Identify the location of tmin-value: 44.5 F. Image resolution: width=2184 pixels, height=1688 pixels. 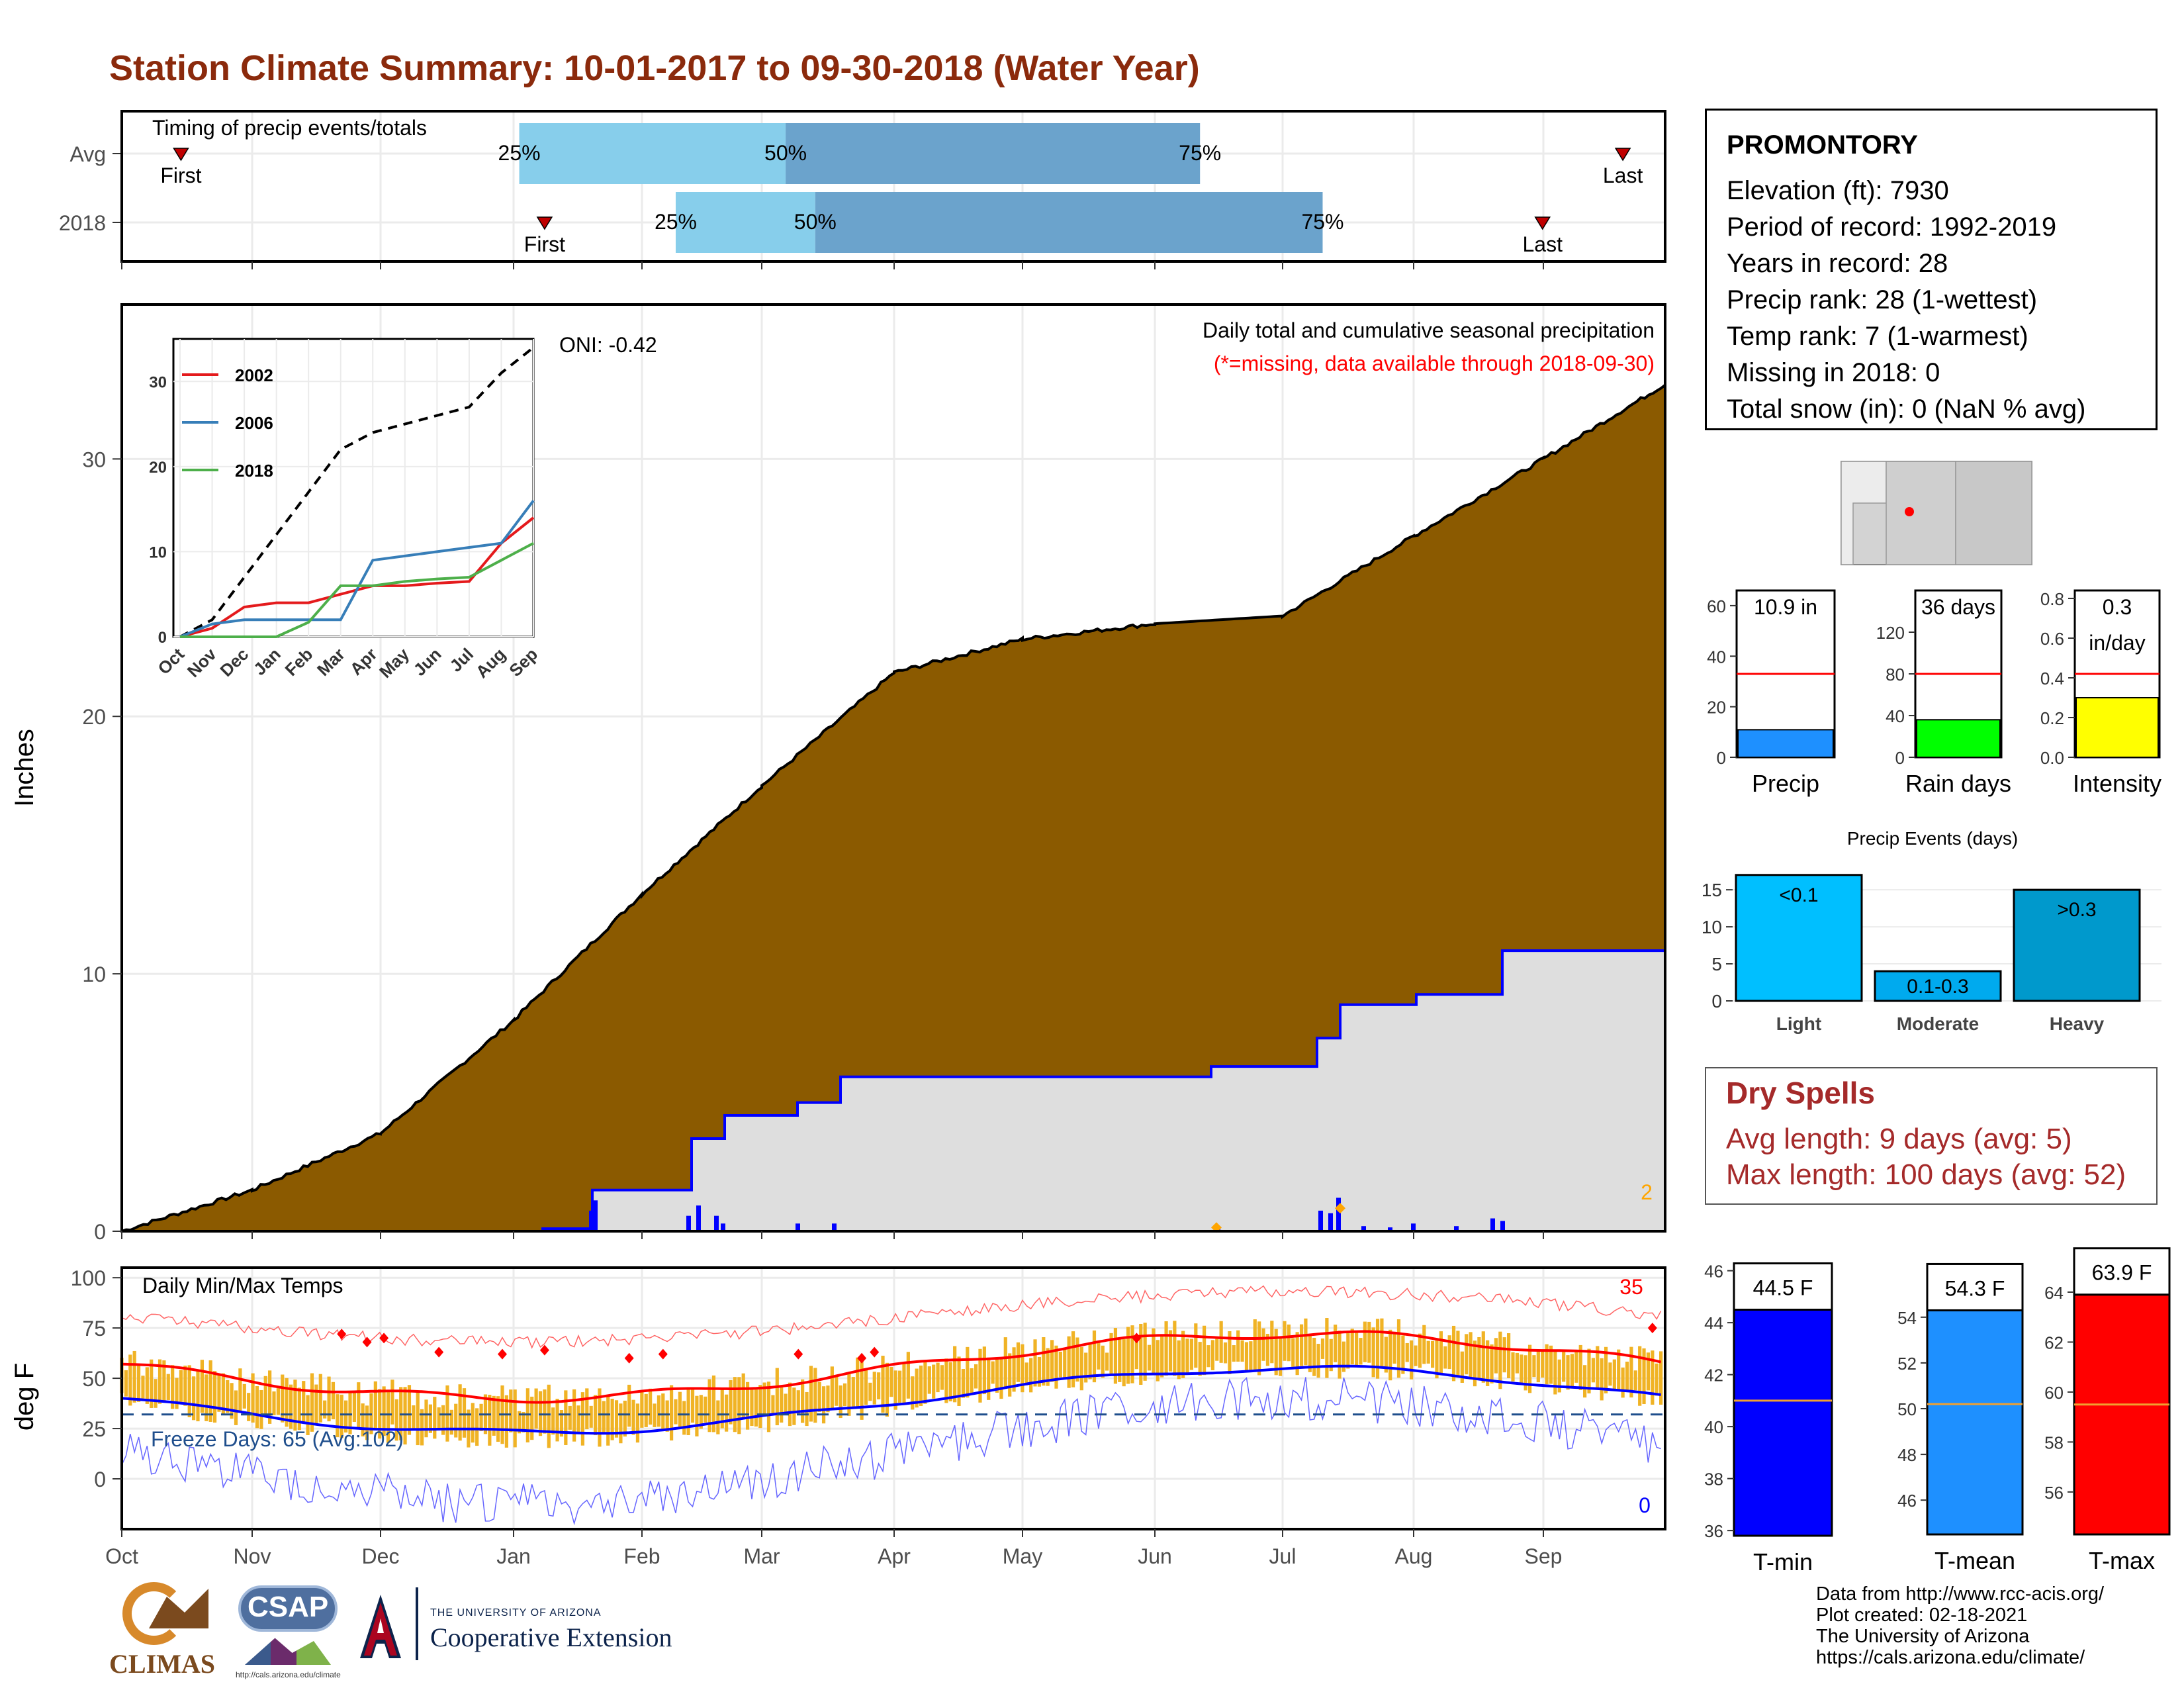
(1783, 1288).